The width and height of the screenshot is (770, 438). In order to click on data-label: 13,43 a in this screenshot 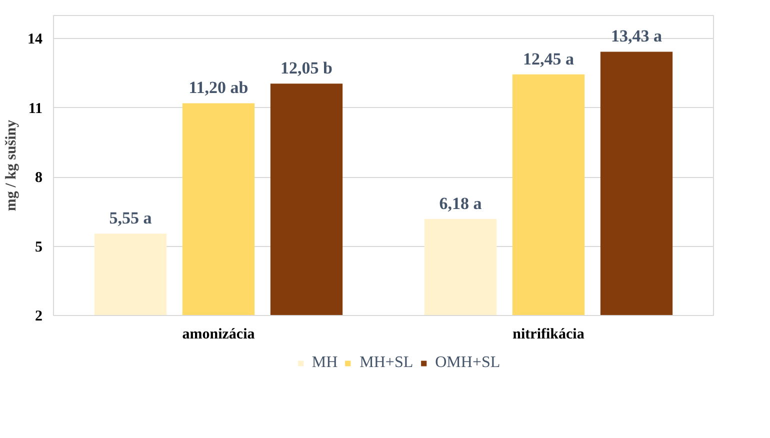, I will do `click(636, 36)`.